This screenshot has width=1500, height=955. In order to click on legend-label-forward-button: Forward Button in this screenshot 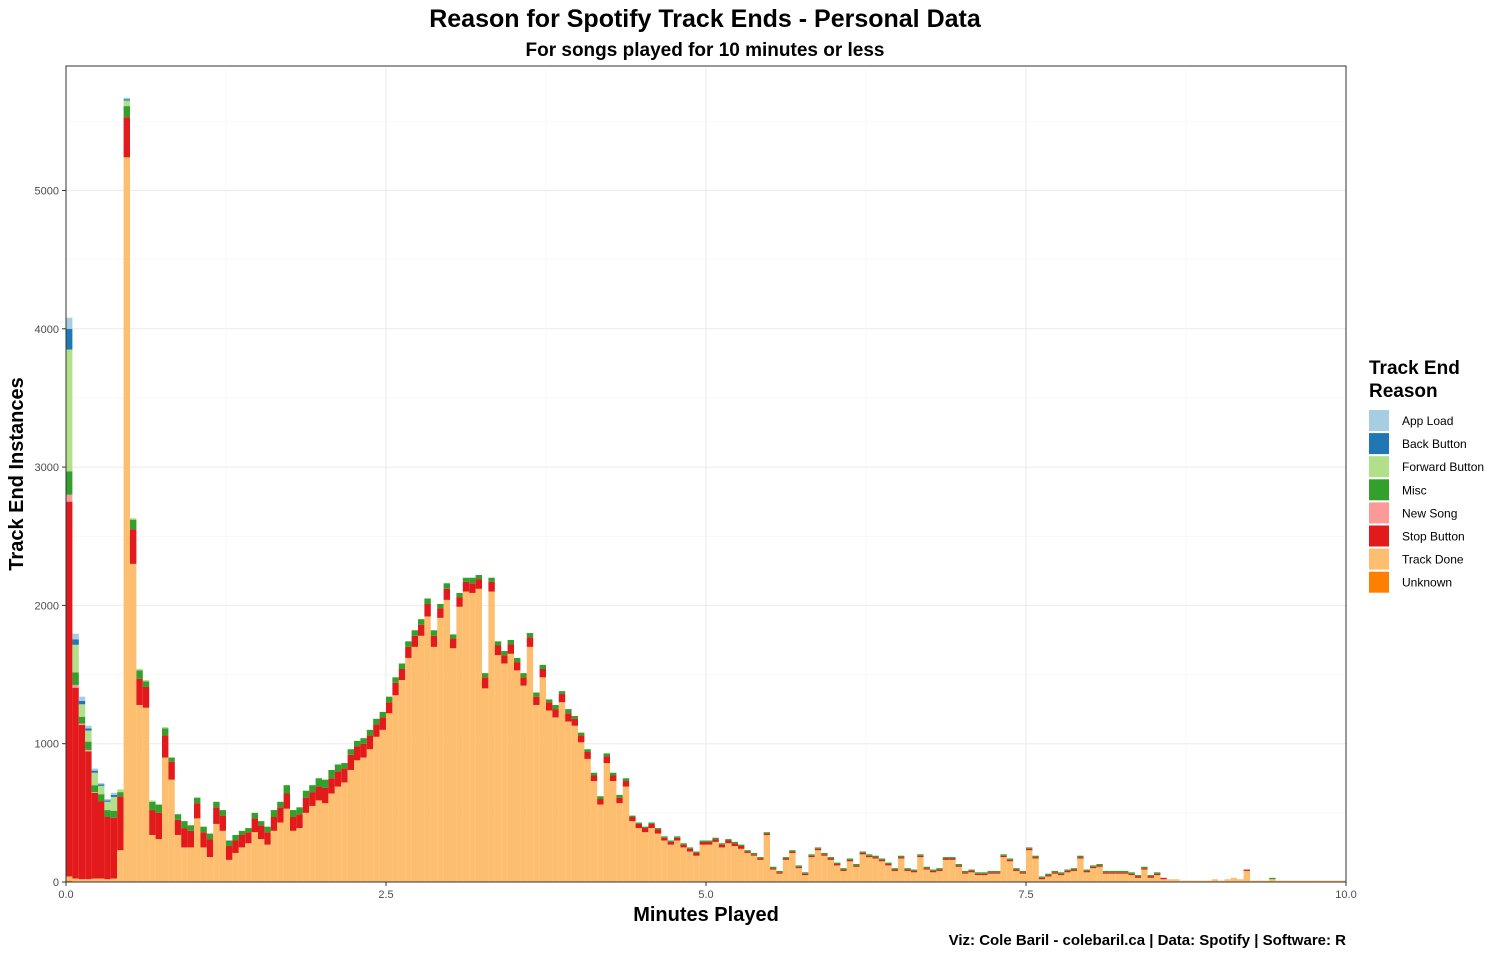, I will do `click(1443, 467)`.